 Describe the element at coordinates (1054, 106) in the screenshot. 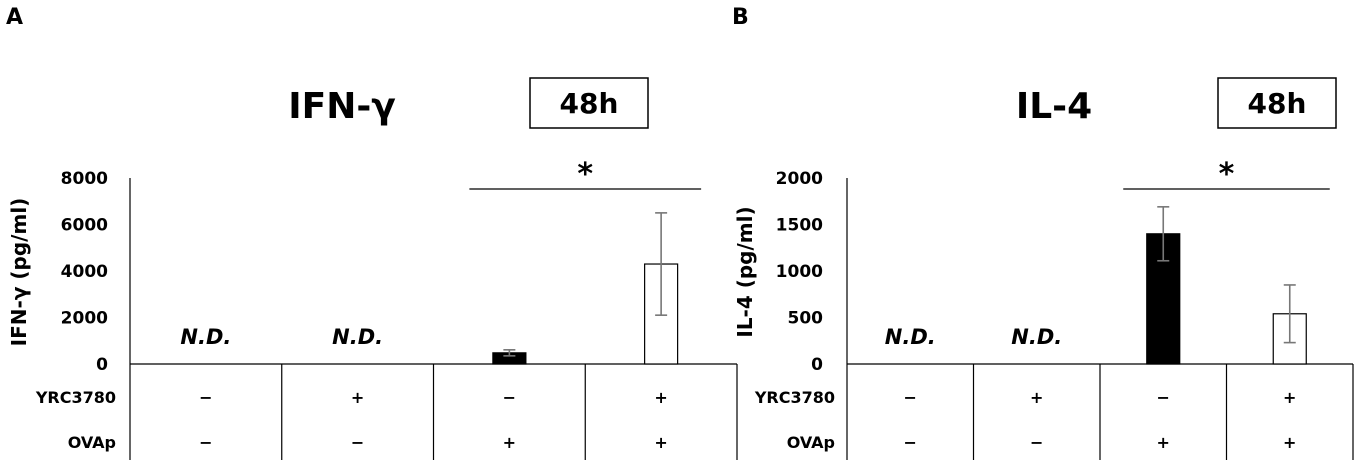

I see `chart-title: IL-4` at that location.